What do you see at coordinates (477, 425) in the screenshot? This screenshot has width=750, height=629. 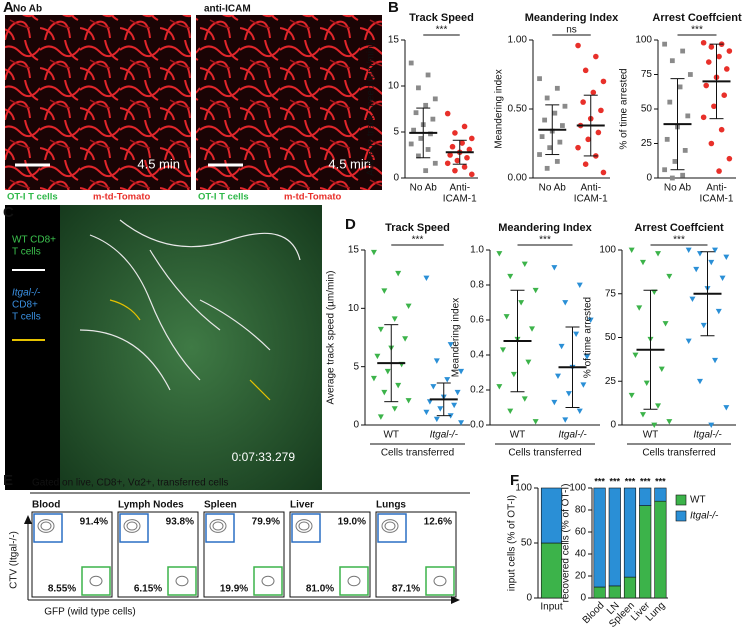 I see `y-tick-label: 0.0` at bounding box center [477, 425].